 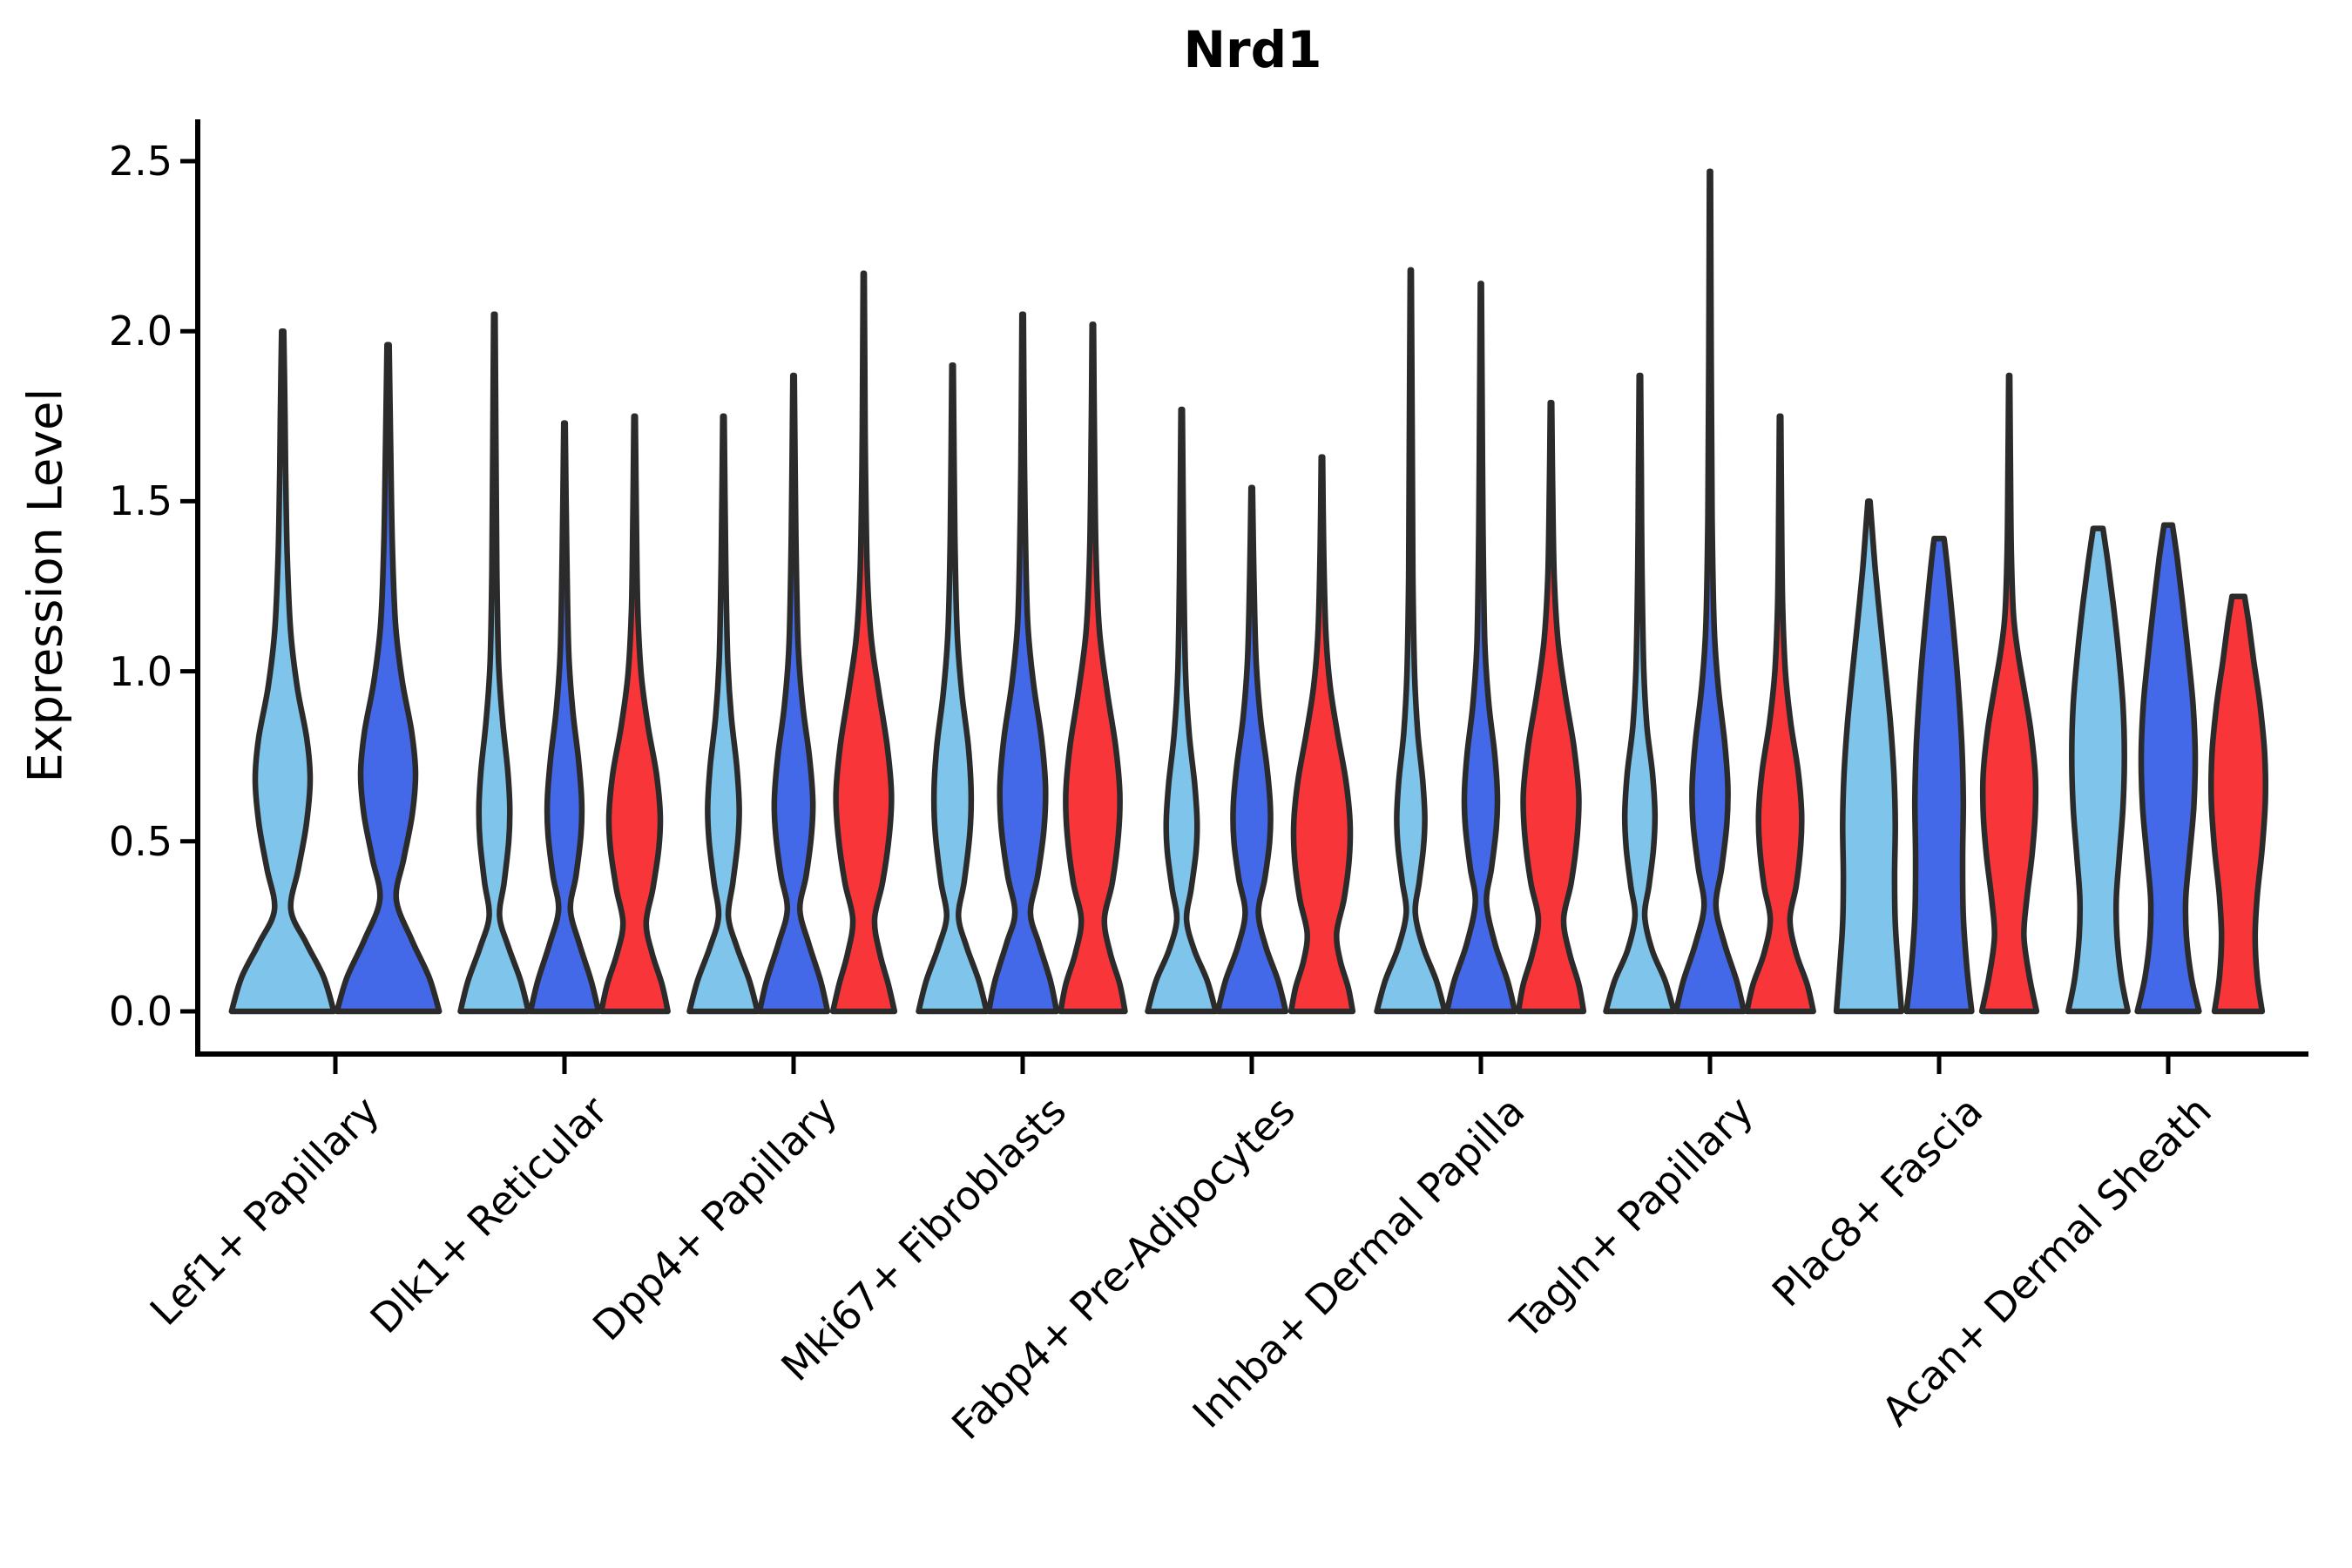 What do you see at coordinates (1780, 714) in the screenshot?
I see `violin-tagln-papillary-red` at bounding box center [1780, 714].